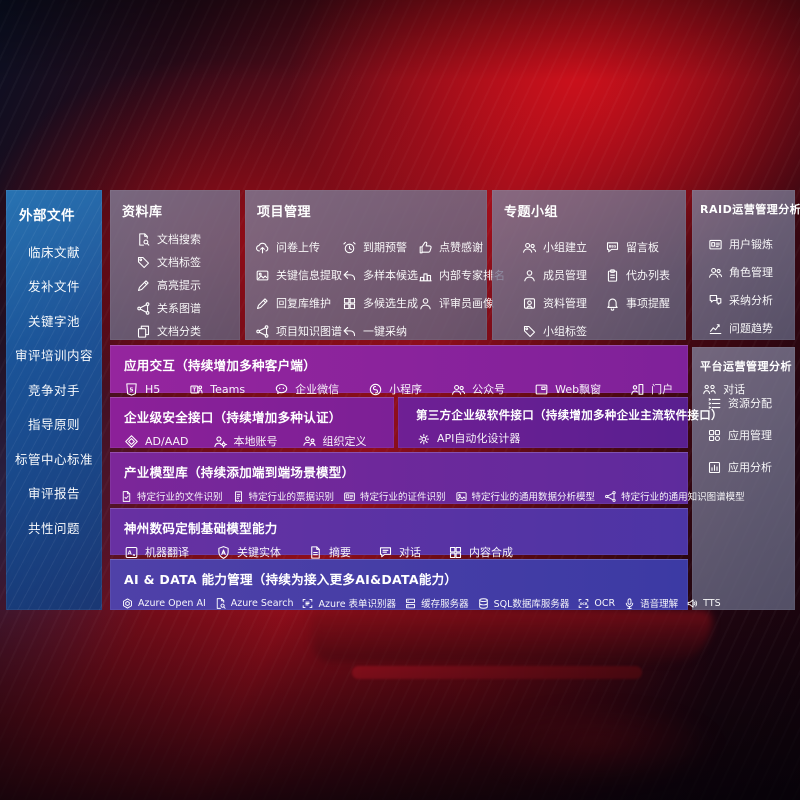 The height and width of the screenshot is (800, 800). What do you see at coordinates (217, 389) in the screenshot?
I see `feature-item: Teams` at bounding box center [217, 389].